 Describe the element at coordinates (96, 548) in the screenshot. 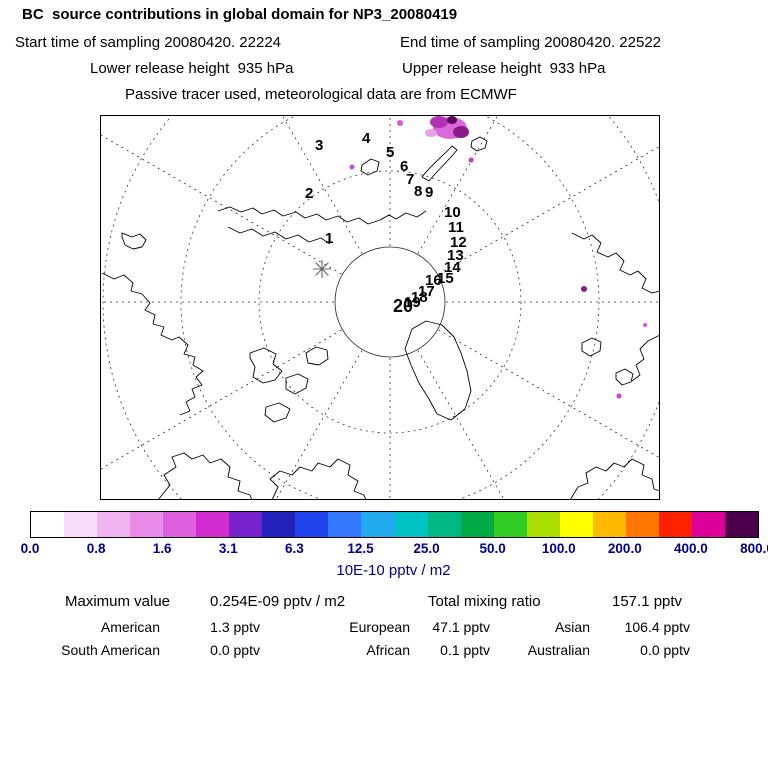

I see `colorbar-tick-label: 0.8` at that location.